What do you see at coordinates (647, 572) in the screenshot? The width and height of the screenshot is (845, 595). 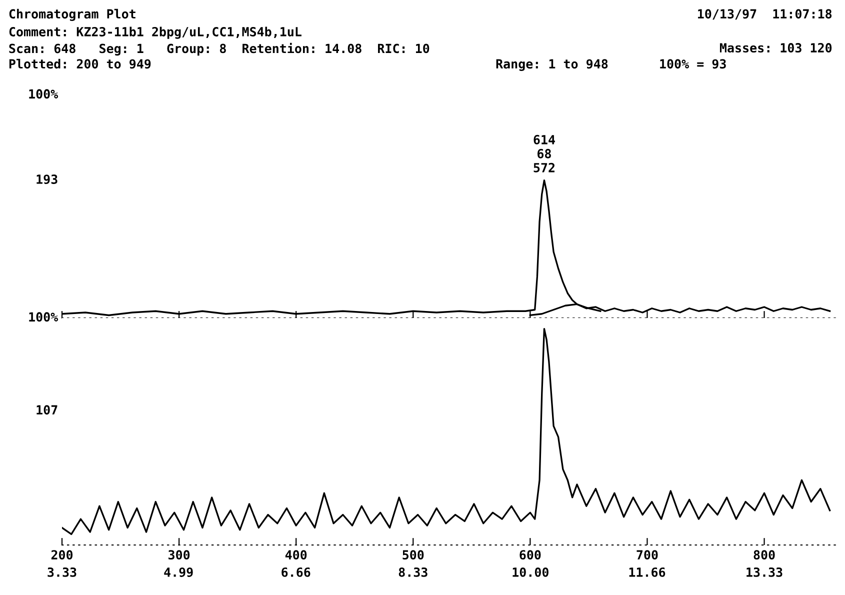 I see `x2-tick-label: 11.66` at bounding box center [647, 572].